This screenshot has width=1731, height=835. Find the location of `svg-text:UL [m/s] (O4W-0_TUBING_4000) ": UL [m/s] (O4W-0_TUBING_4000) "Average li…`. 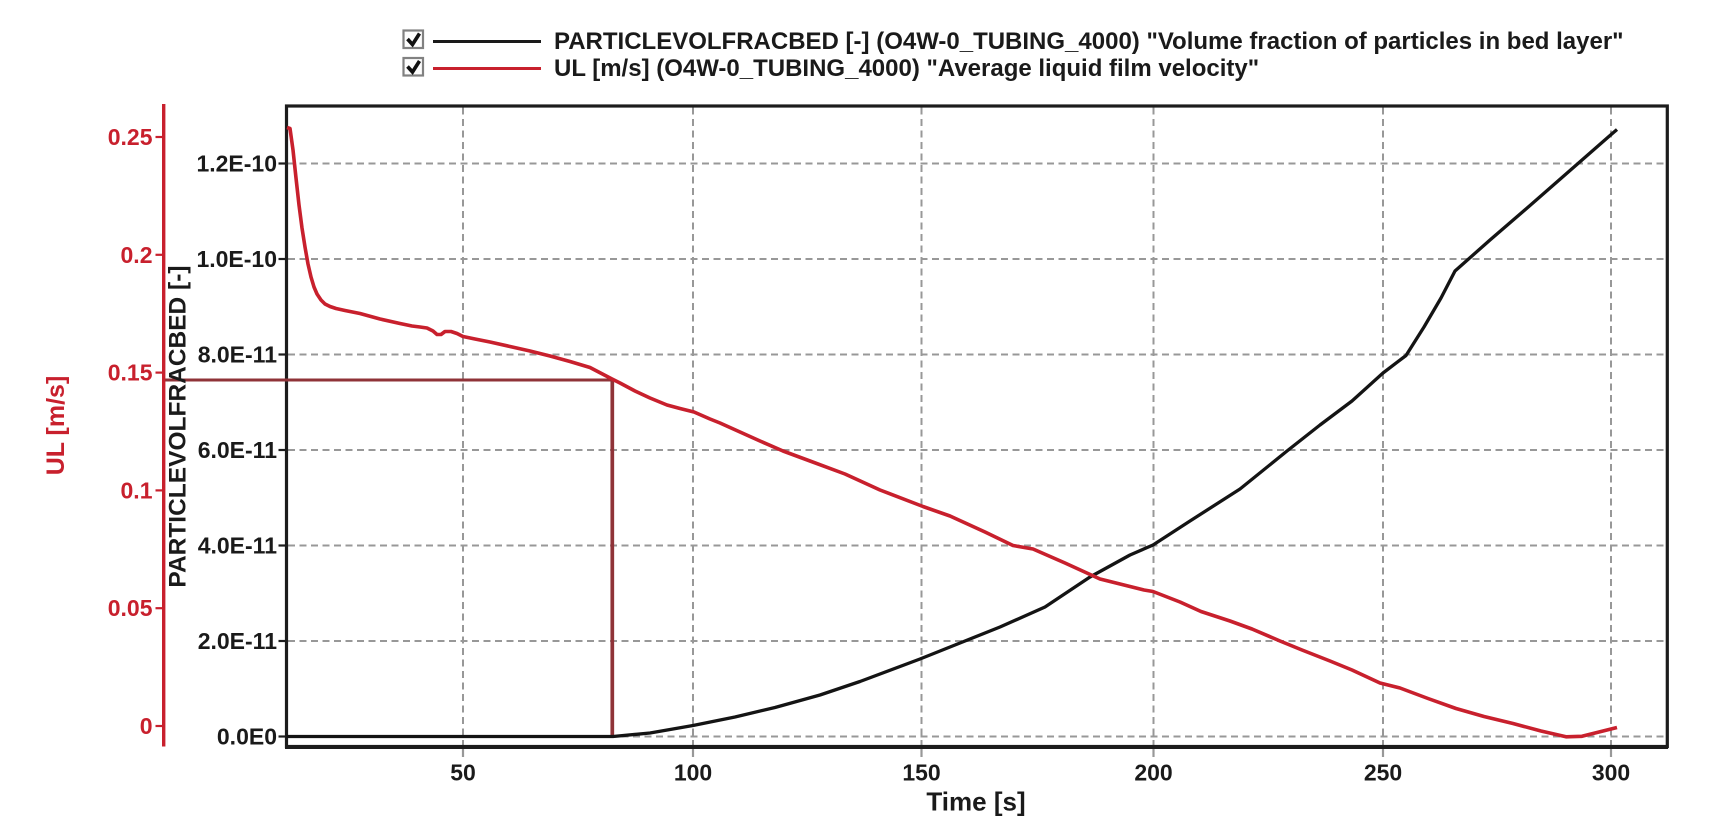

svg-text:UL [m/s] (O4W-0_TUBING_4000) ": UL [m/s] (O4W-0_TUBING_4000) "Average li… is located at coordinates (906, 68).